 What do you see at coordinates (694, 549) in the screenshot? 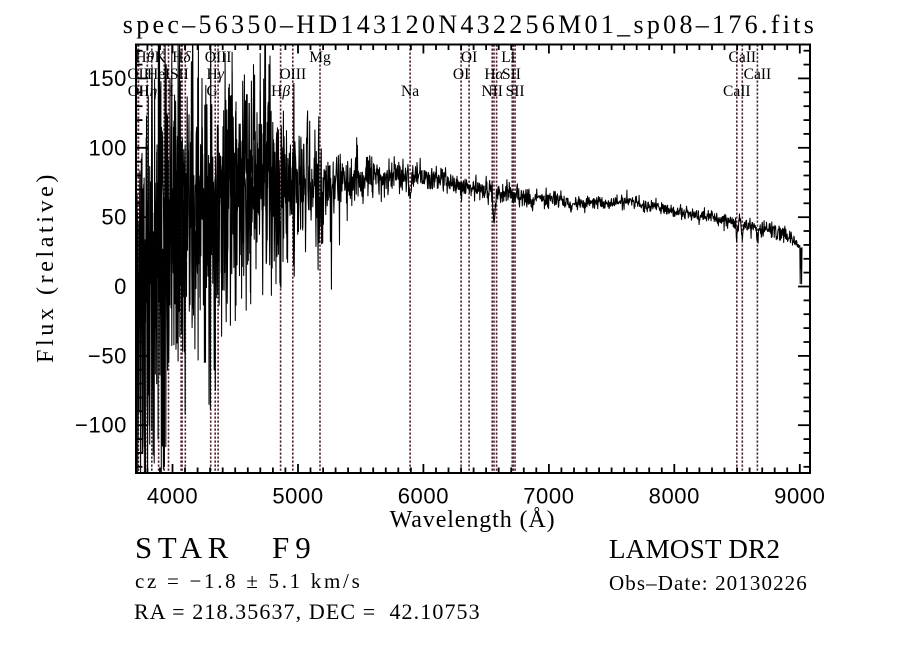
I see `svg-text: LAMOST DR2` at bounding box center [694, 549].